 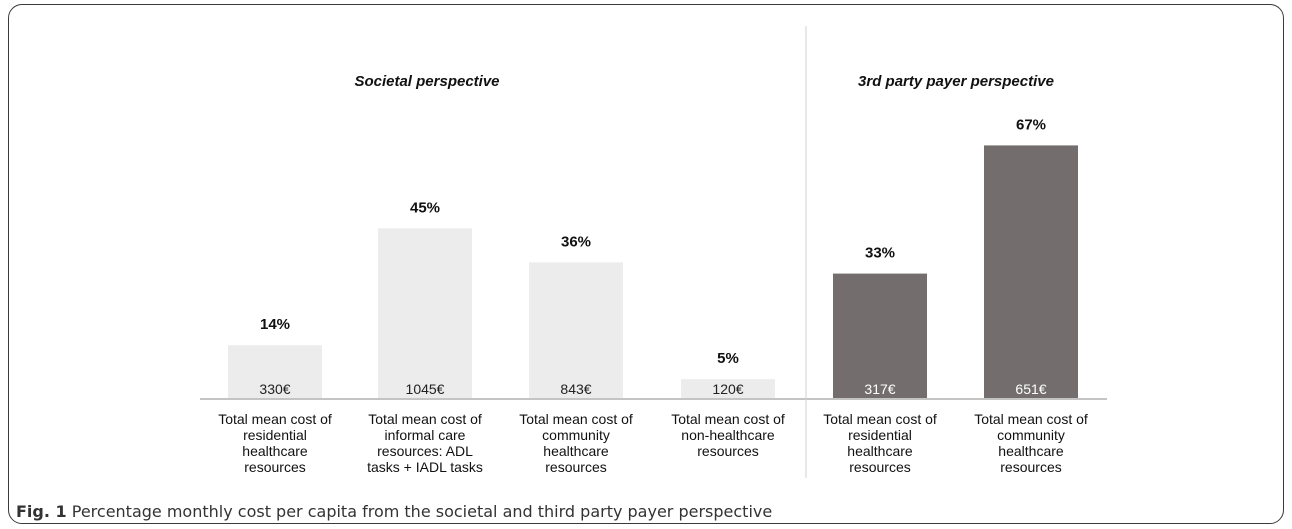 What do you see at coordinates (576, 241) in the screenshot?
I see `percent-label: 36%` at bounding box center [576, 241].